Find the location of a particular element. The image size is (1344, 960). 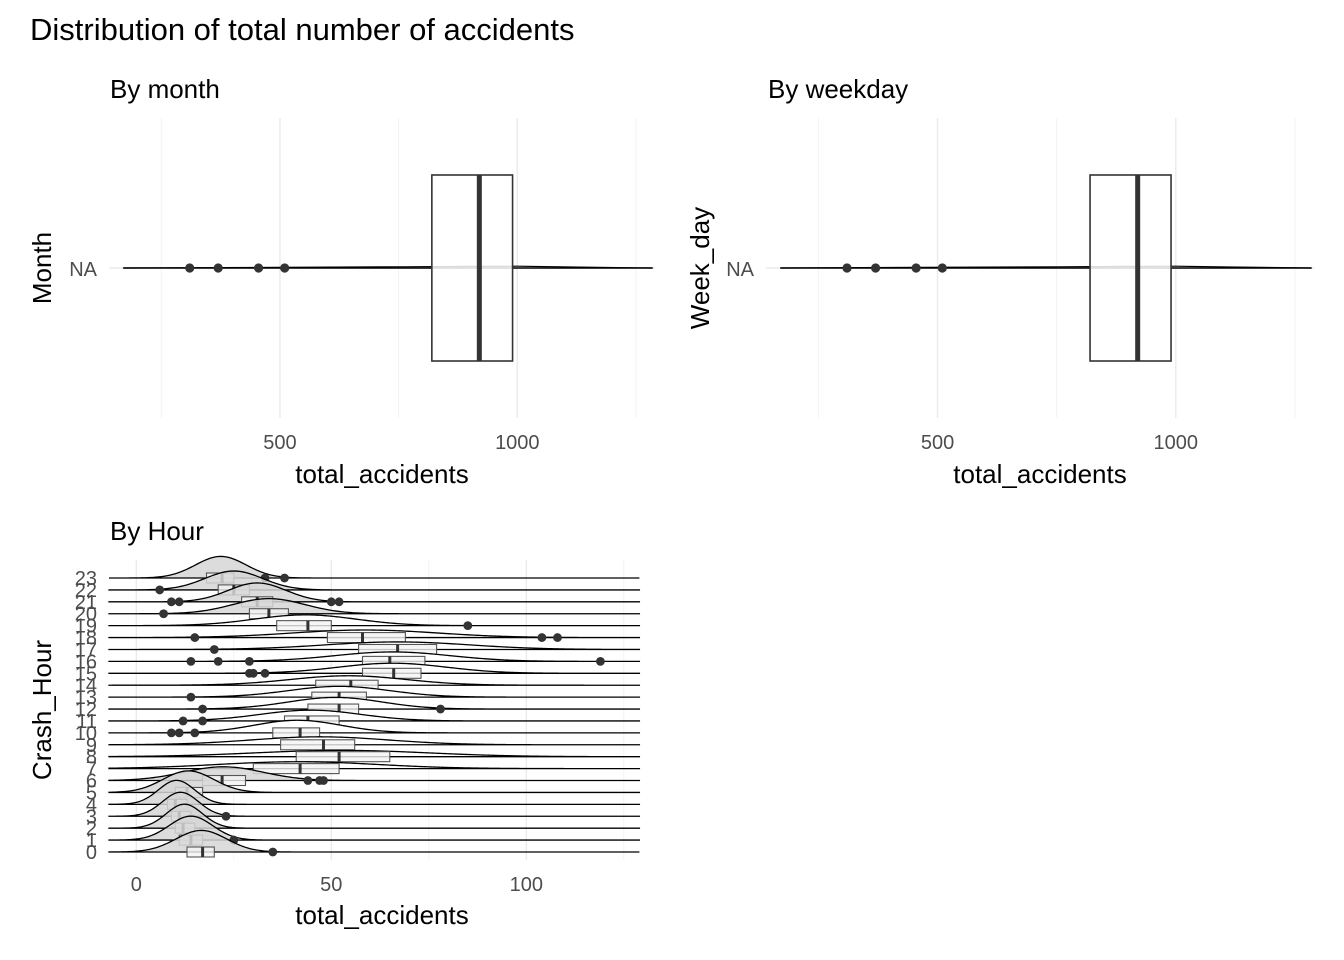

hour-y-tick-label: 19 is located at coordinates (86, 627).